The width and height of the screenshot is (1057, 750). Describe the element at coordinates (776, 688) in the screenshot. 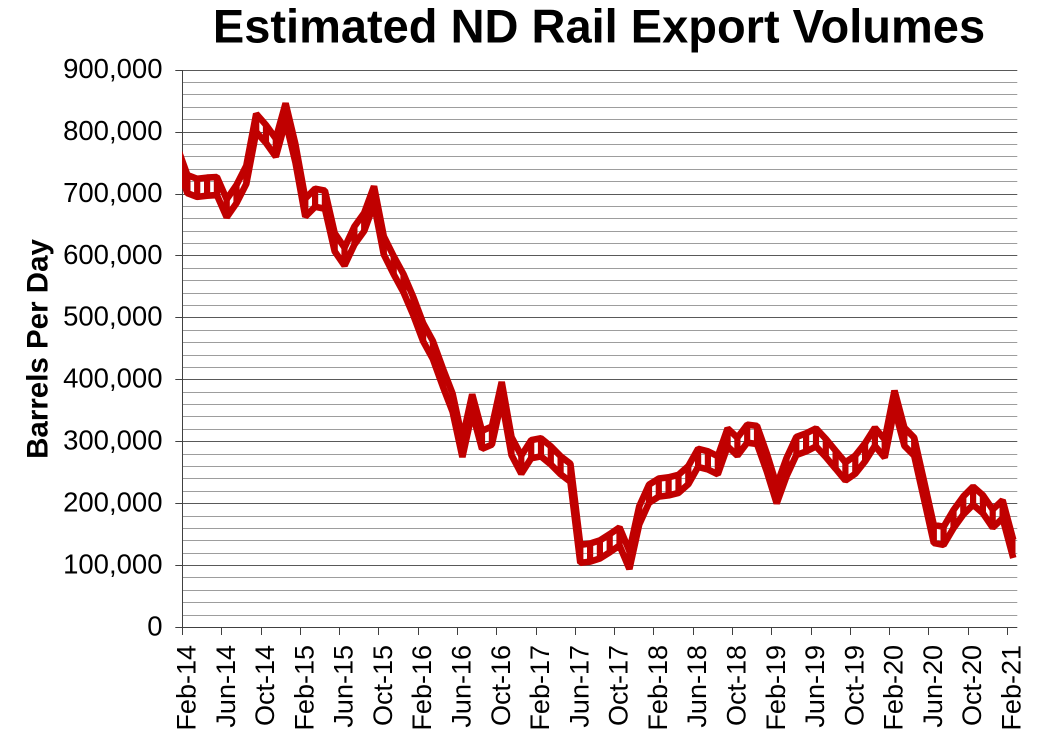

I see `svg-text: Feb-19` at that location.